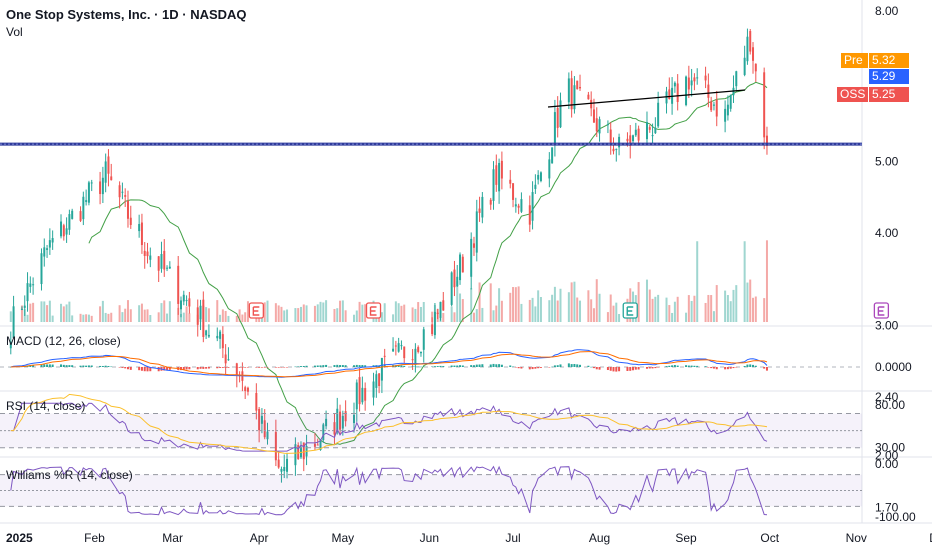  What do you see at coordinates (887, 233) in the screenshot?
I see `price-tick-label: 4.00` at bounding box center [887, 233].